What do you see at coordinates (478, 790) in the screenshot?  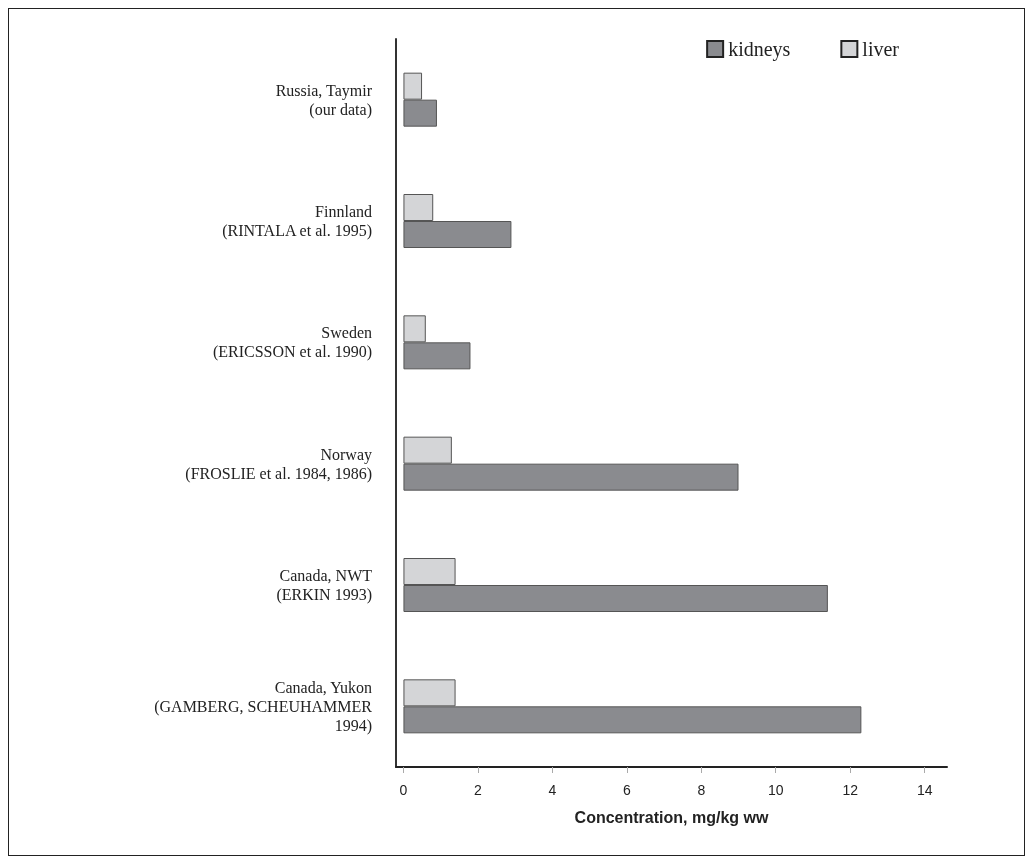 I see `x-tick-label: 2` at bounding box center [478, 790].